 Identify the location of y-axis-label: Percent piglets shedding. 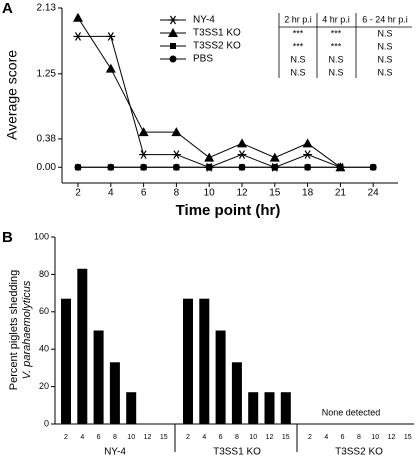
(14, 330).